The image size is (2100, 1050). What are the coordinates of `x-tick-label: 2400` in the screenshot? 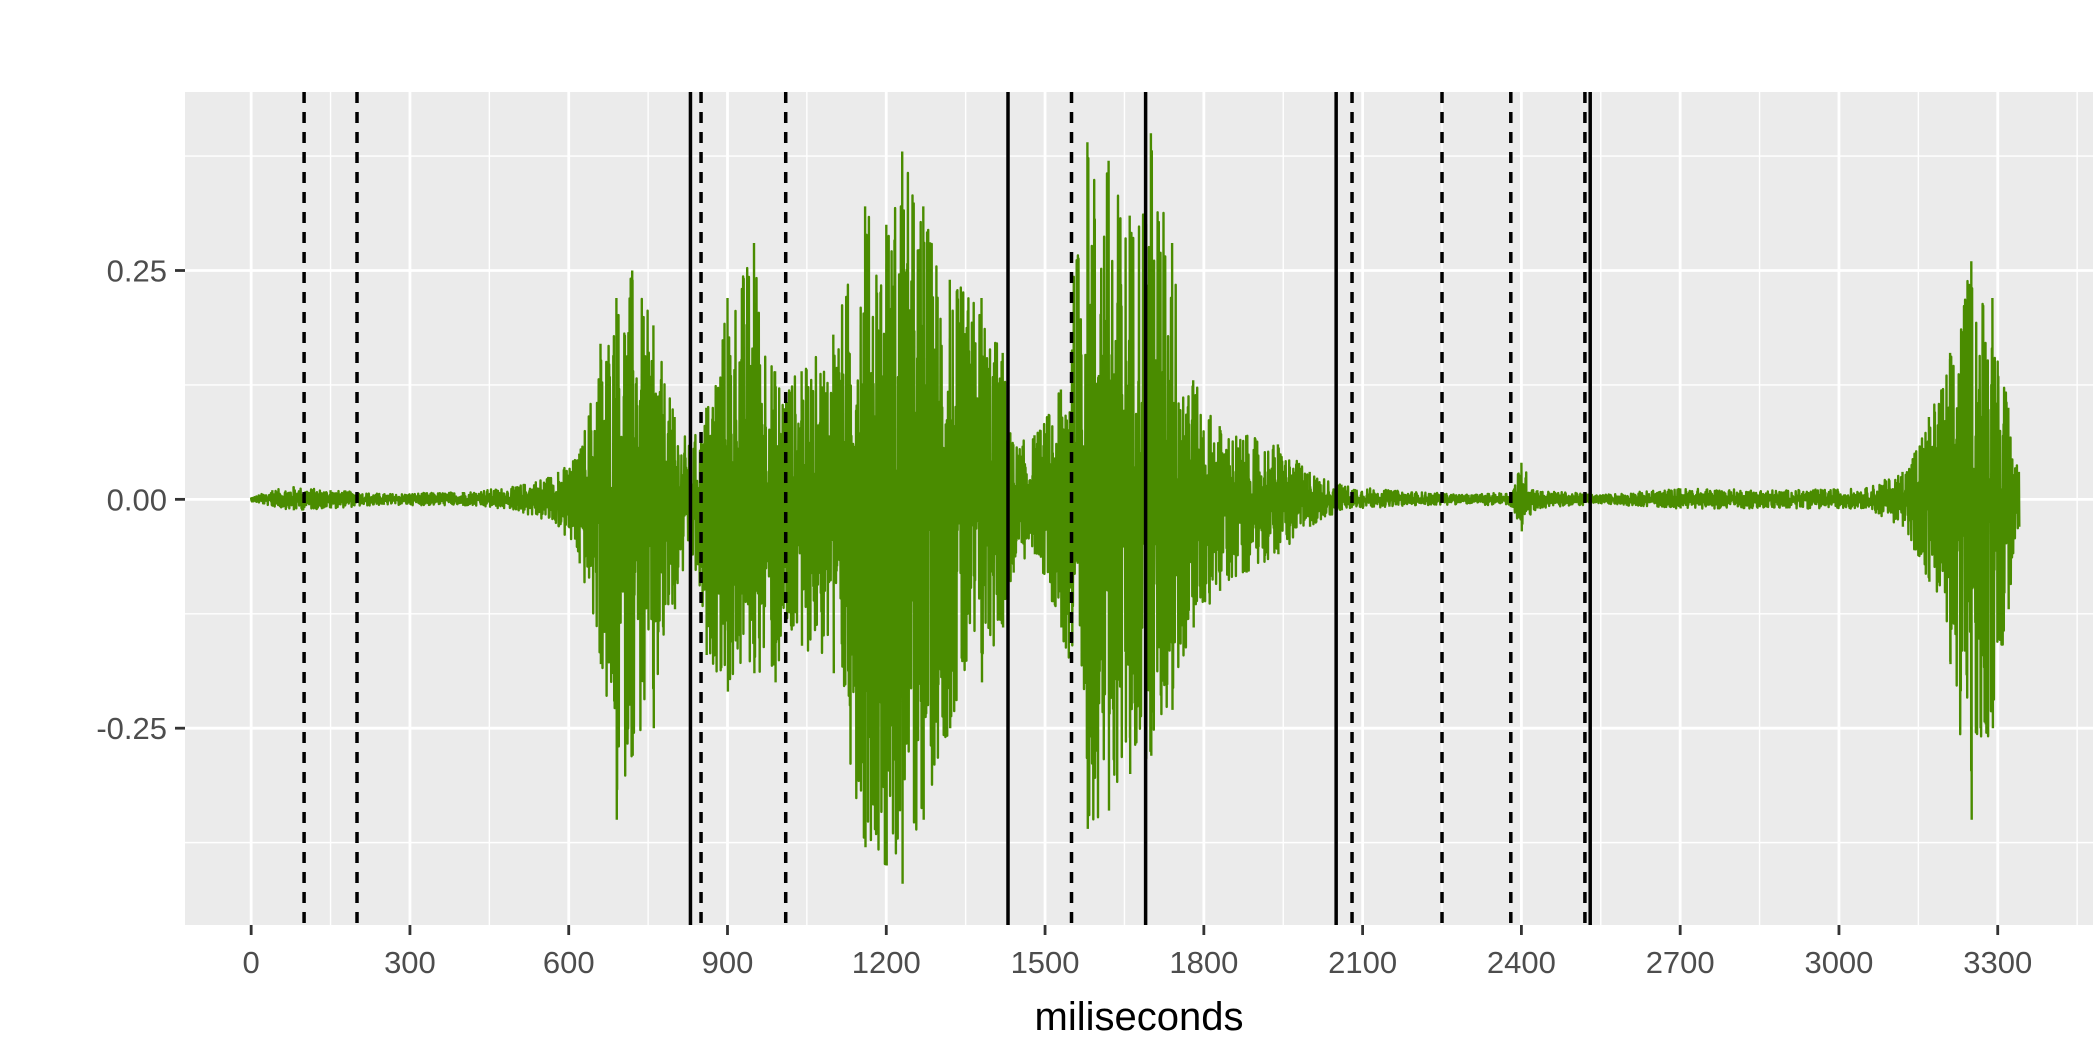 It's located at (1521, 962).